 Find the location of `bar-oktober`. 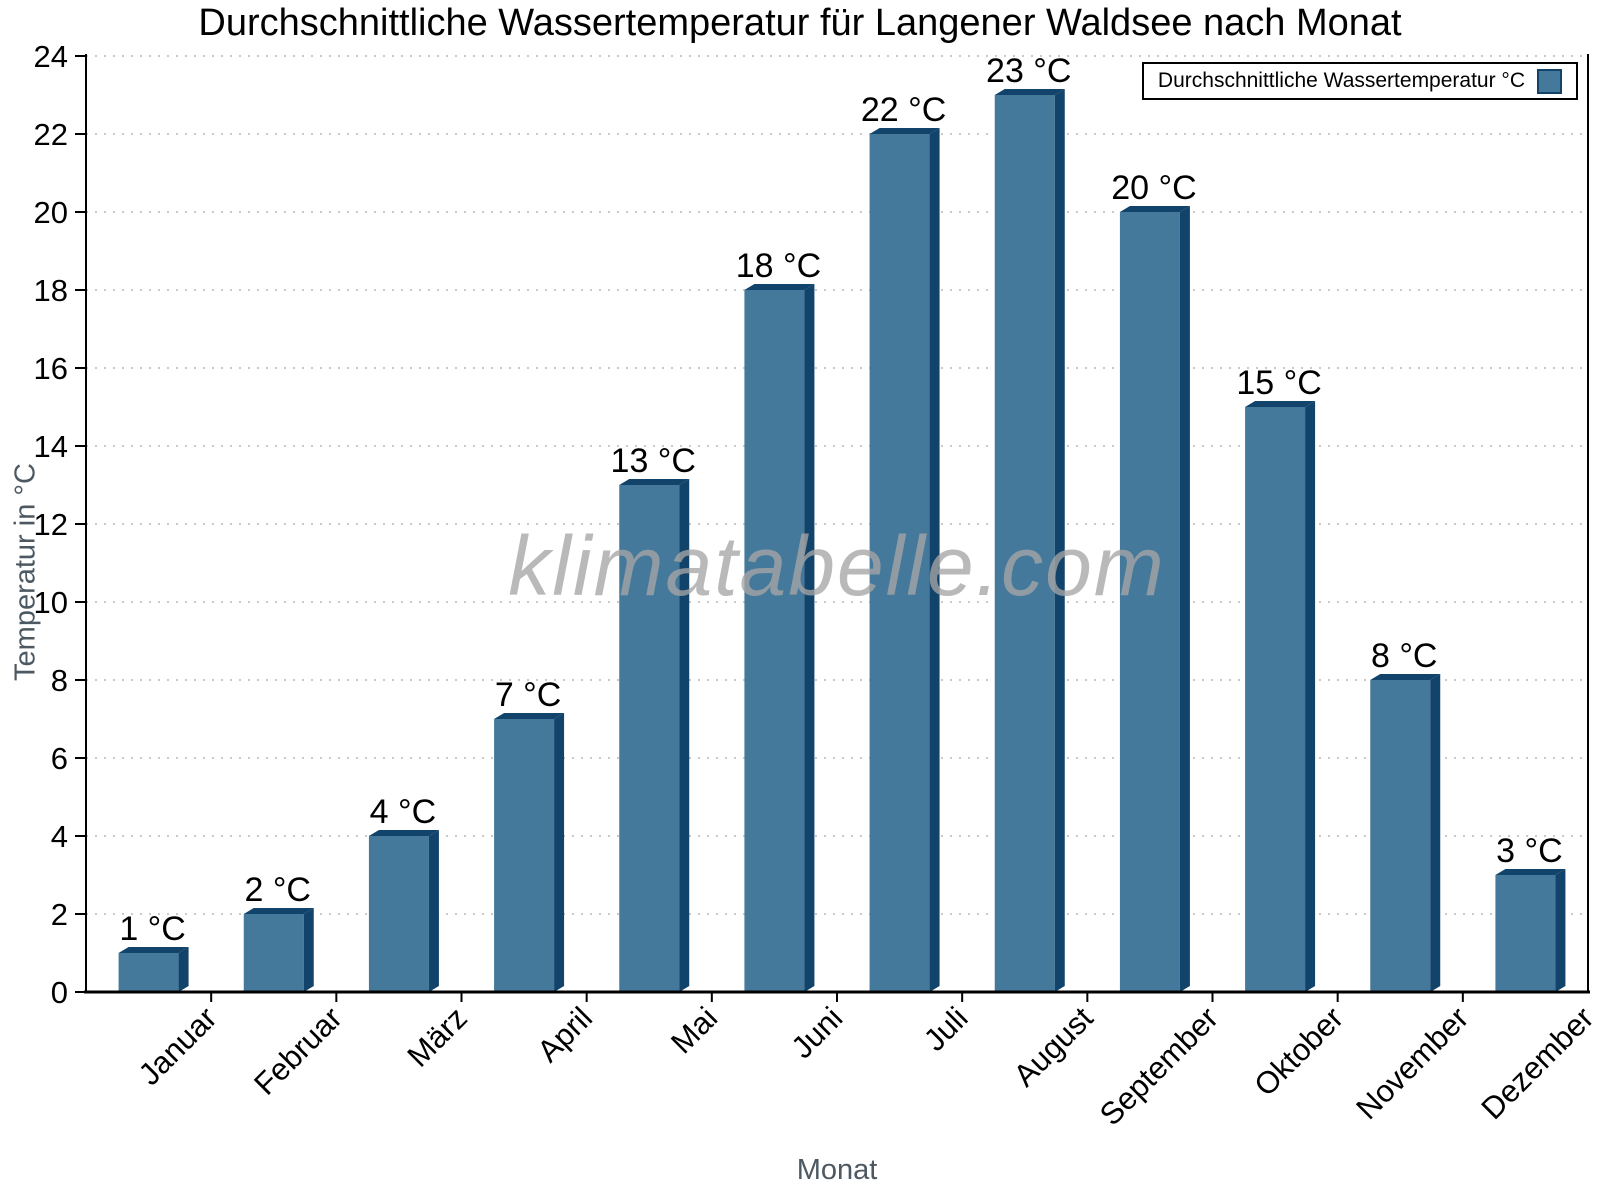

bar-oktober is located at coordinates (1280, 696).